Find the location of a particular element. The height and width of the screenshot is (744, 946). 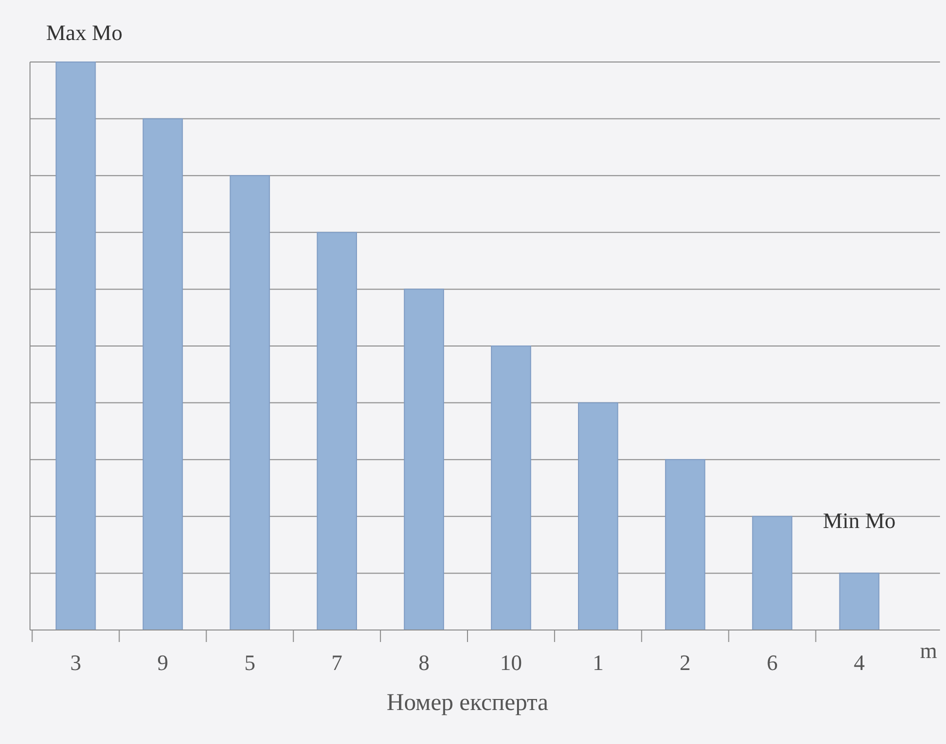

x-tick-label: 9 is located at coordinates (162, 662).